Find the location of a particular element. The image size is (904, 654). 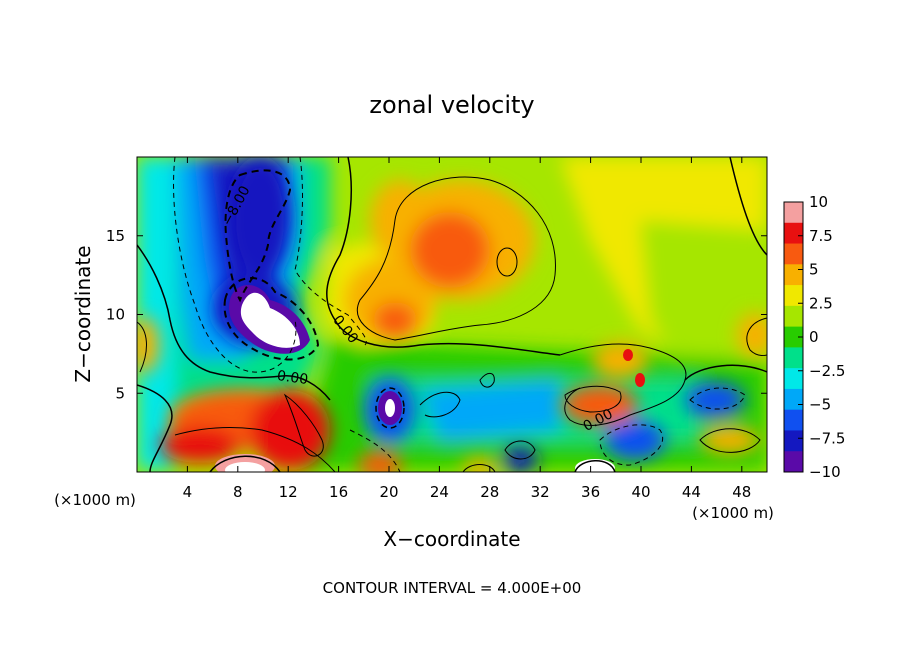

contour-minus8-upper is located at coordinates (258, 236).